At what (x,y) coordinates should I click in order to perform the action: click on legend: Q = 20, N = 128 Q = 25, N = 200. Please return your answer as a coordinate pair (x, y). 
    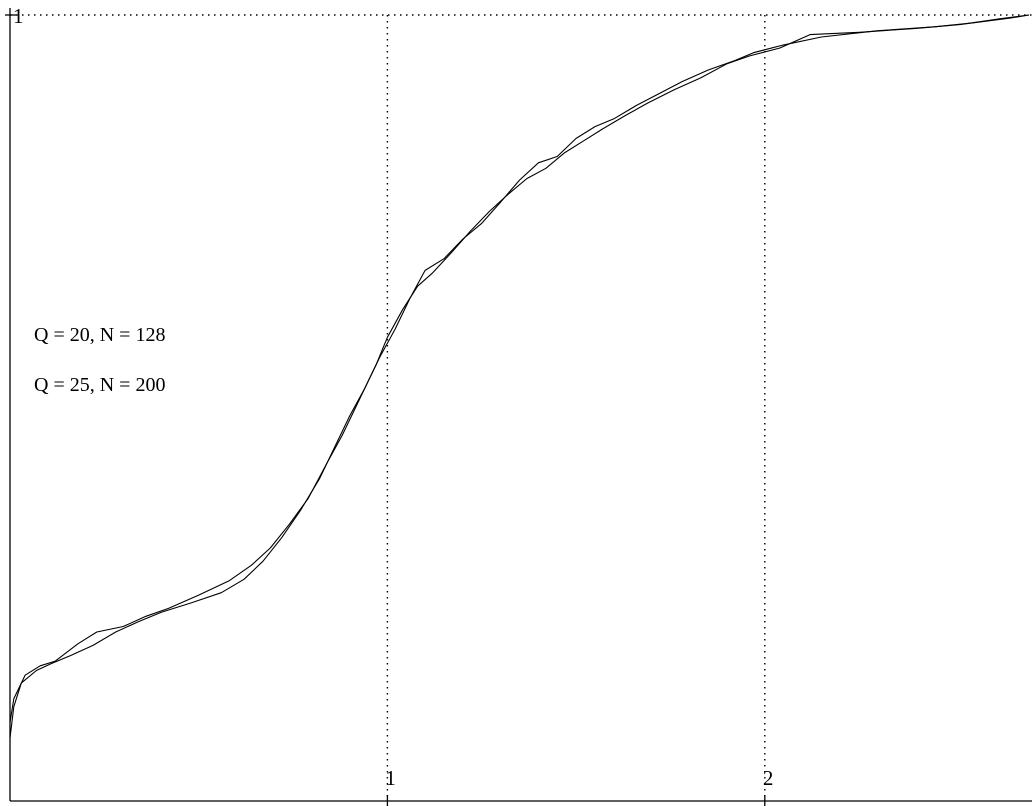
    Looking at the image, I should click on (99, 360).